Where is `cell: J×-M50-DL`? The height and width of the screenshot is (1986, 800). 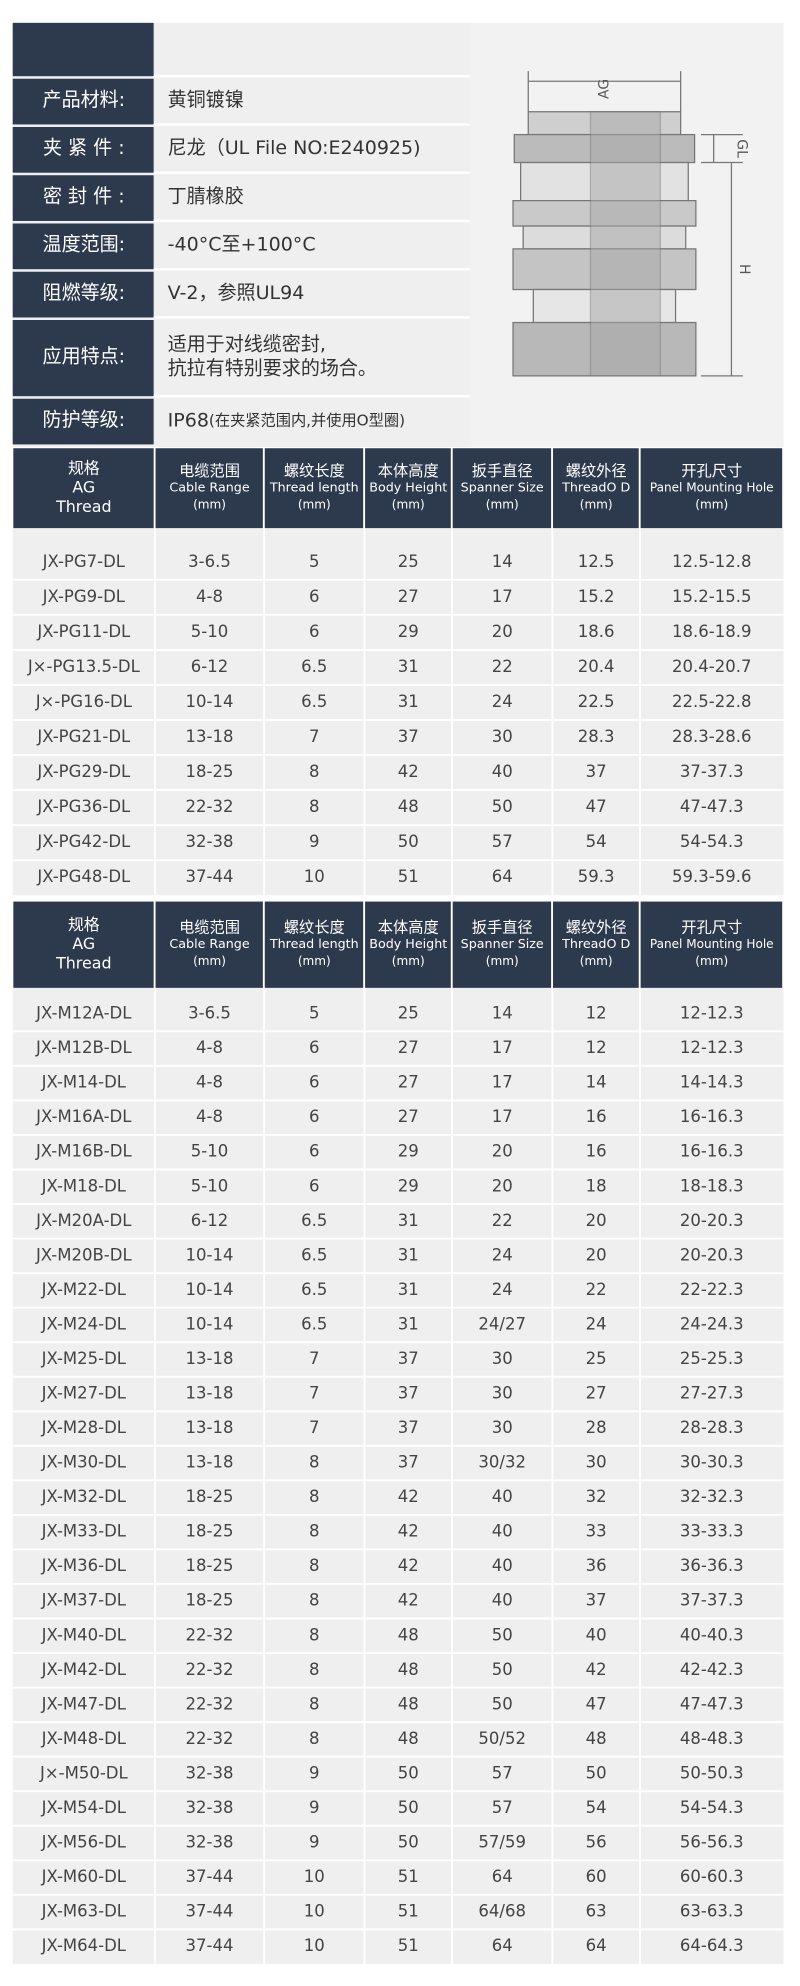
cell: J×-M50-DL is located at coordinates (84, 1772).